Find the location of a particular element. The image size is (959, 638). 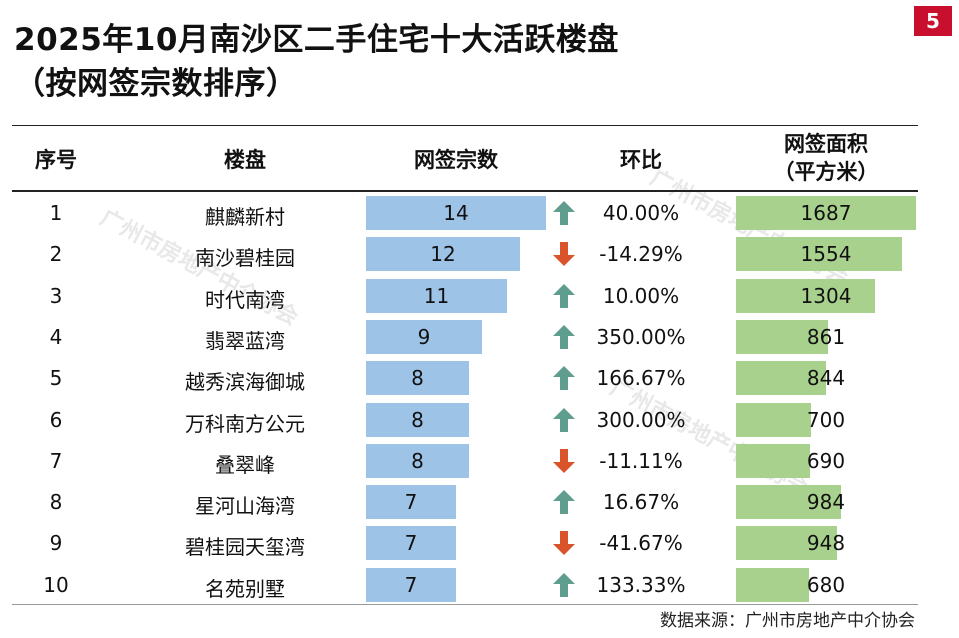

count-value: 14 is located at coordinates (456, 213).